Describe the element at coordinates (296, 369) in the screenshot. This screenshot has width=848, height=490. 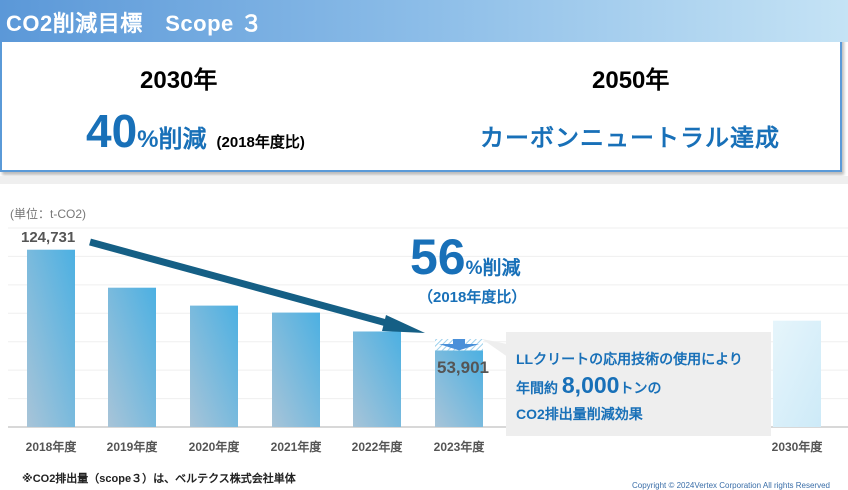
I see `bar-2021年度` at that location.